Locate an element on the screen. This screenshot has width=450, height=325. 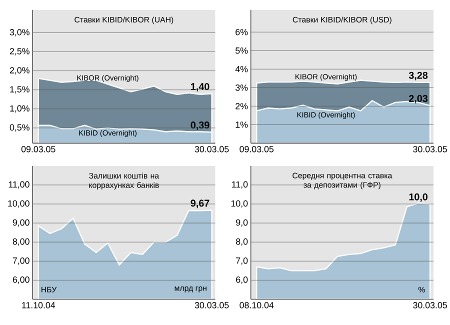
y-tick-label: 6,0 is located at coordinates (242, 280).